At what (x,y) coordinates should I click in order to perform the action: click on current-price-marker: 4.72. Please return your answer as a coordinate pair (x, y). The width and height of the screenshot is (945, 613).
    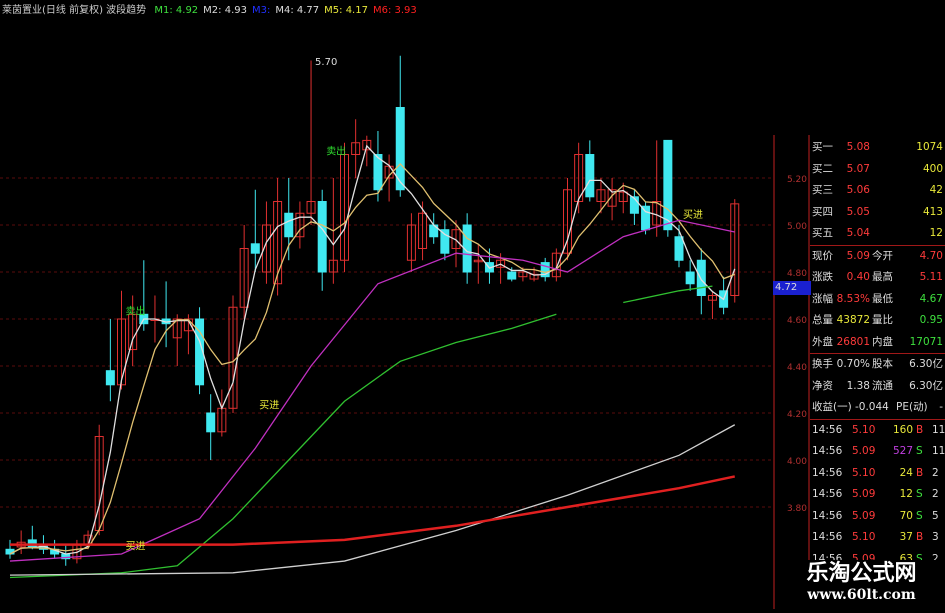
    Looking at the image, I should click on (792, 288).